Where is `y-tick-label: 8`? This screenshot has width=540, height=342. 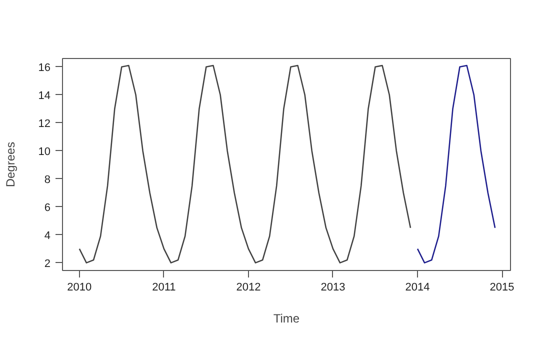 y-tick-label: 8 is located at coordinates (47, 180).